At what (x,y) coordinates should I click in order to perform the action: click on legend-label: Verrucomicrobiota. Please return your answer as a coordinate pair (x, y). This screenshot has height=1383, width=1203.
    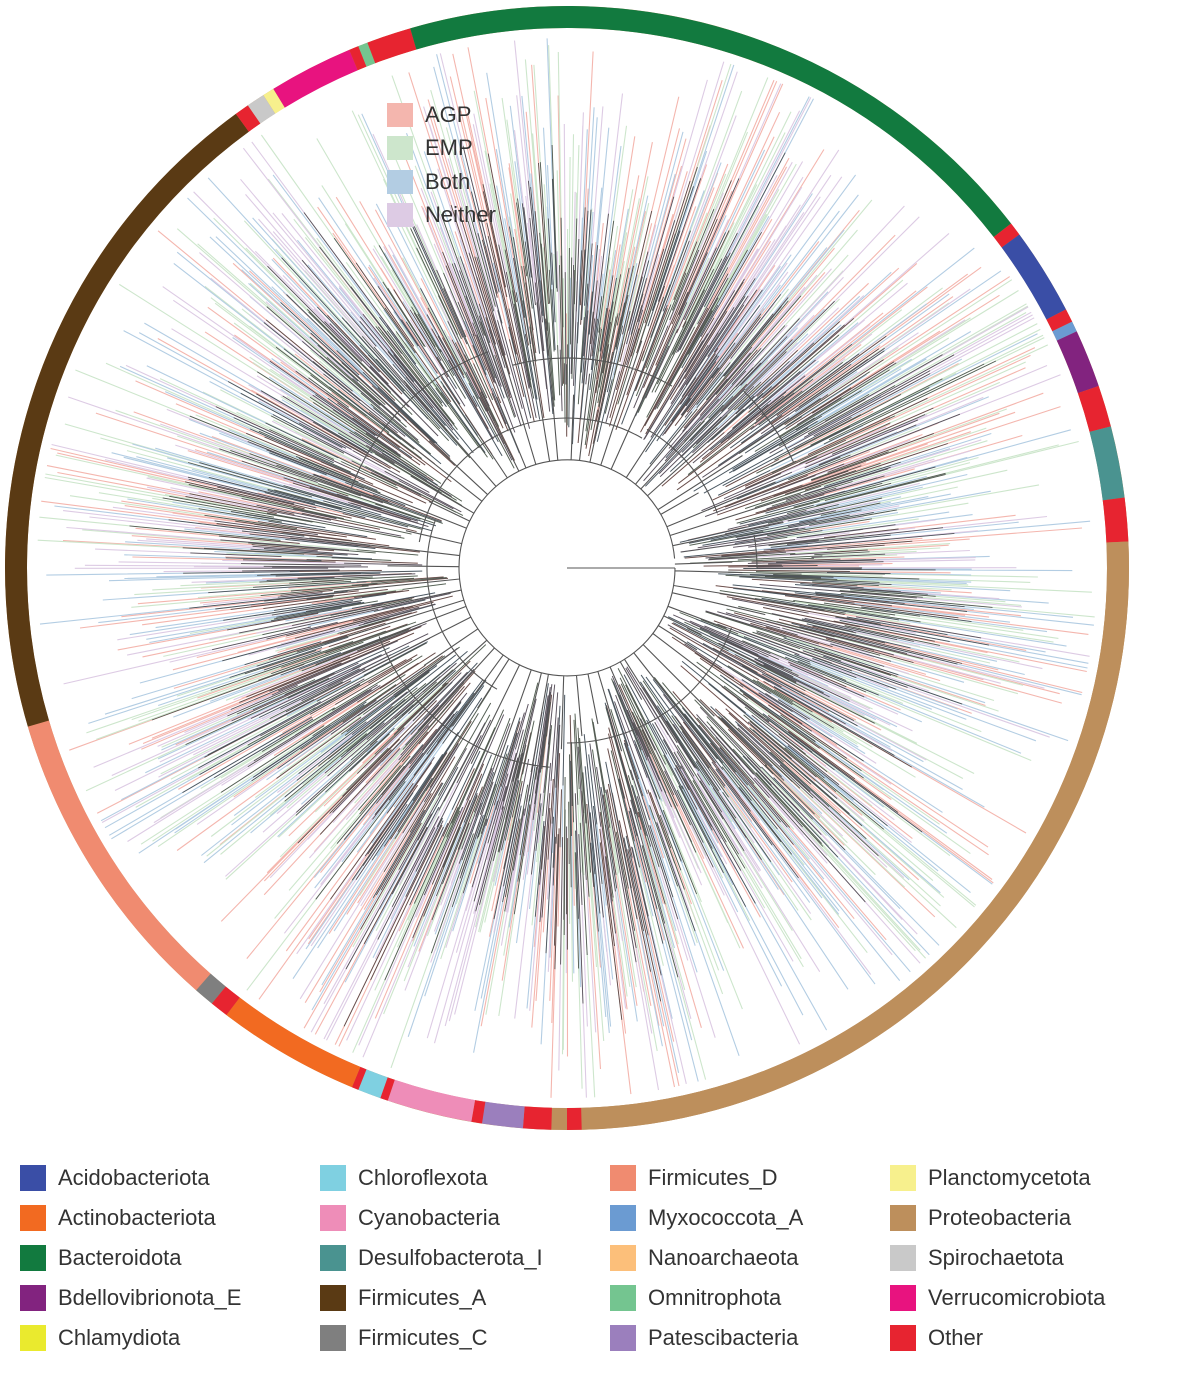
    Looking at the image, I should click on (1017, 1297).